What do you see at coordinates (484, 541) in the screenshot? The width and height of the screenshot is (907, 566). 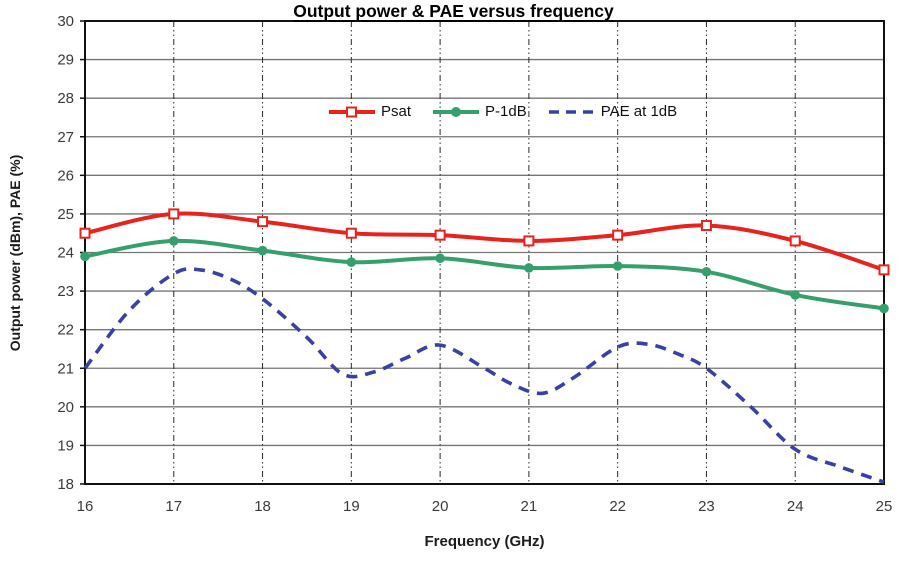 I see `x-axis-title: Frequency (GHz)` at bounding box center [484, 541].